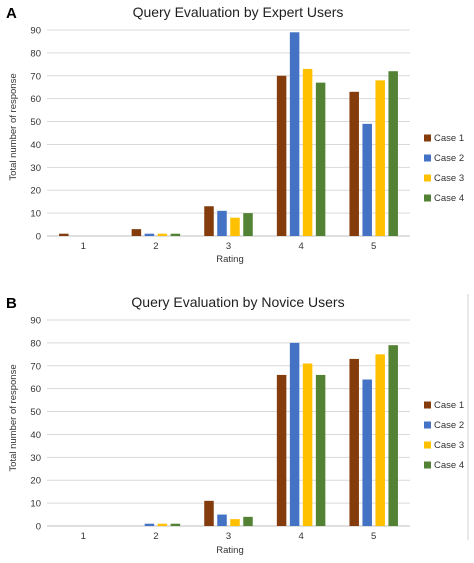  Describe the element at coordinates (237, 302) in the screenshot. I see `chart-title: Query Evaluation by Novice Users` at that location.